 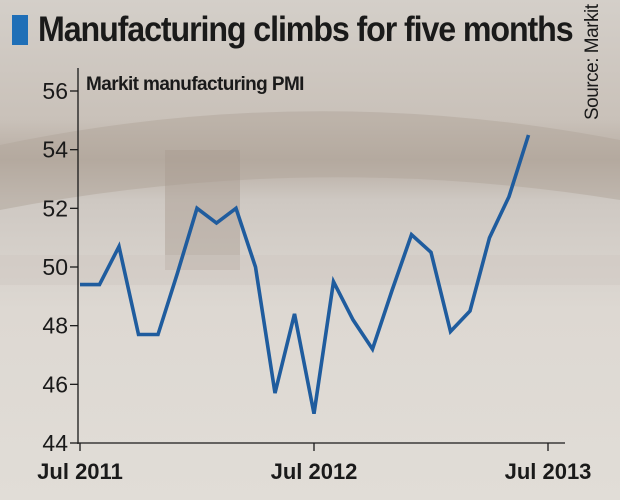 I want to click on y-tick-label: 54, so click(x=55, y=150).